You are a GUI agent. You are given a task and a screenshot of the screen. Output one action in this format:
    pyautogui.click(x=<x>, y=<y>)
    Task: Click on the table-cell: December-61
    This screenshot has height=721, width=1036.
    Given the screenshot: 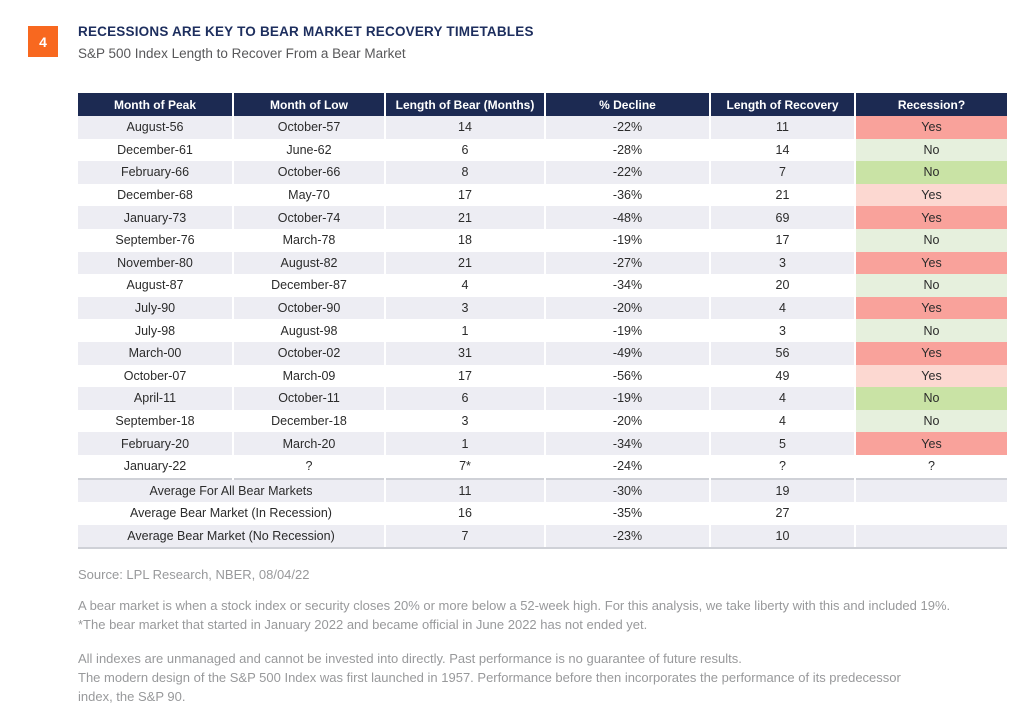 What is the action you would take?
    pyautogui.click(x=156, y=150)
    